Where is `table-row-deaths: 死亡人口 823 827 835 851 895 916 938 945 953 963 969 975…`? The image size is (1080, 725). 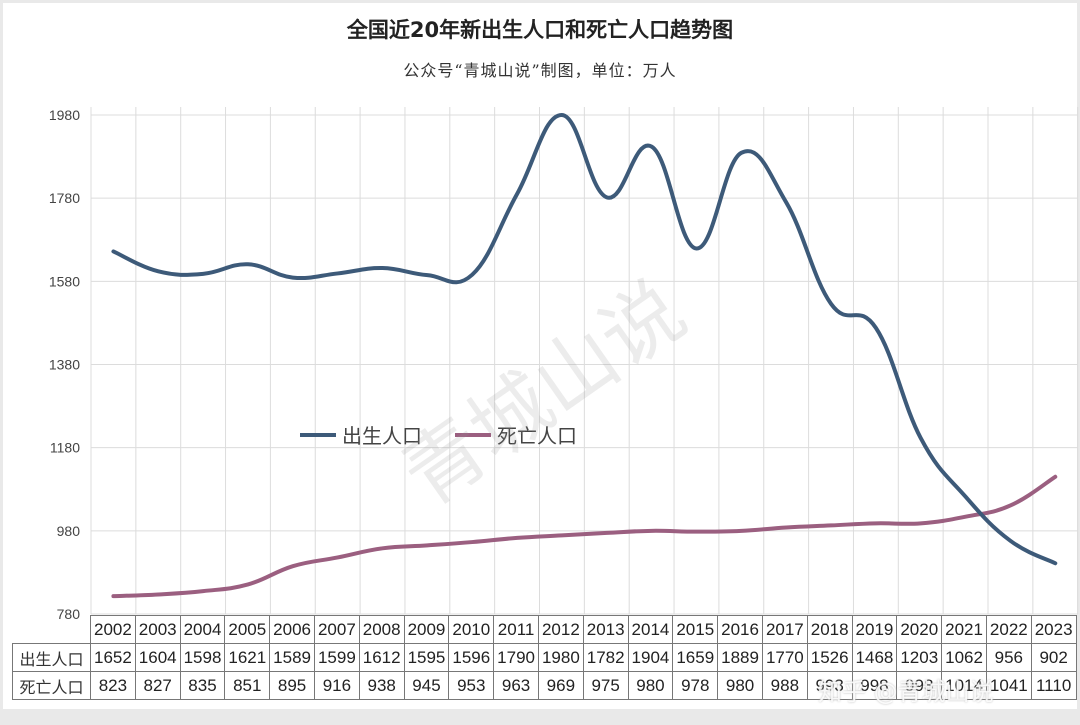 table-row-deaths: 死亡人口 823 827 835 851 895 916 938 945 953 963 969 975… is located at coordinates (544, 685).